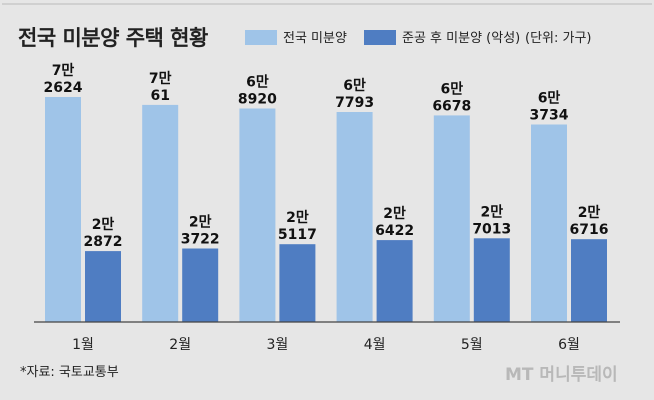 This screenshot has height=400, width=654. What do you see at coordinates (569, 345) in the screenshot?
I see `x-tick-label: 6월` at bounding box center [569, 345].